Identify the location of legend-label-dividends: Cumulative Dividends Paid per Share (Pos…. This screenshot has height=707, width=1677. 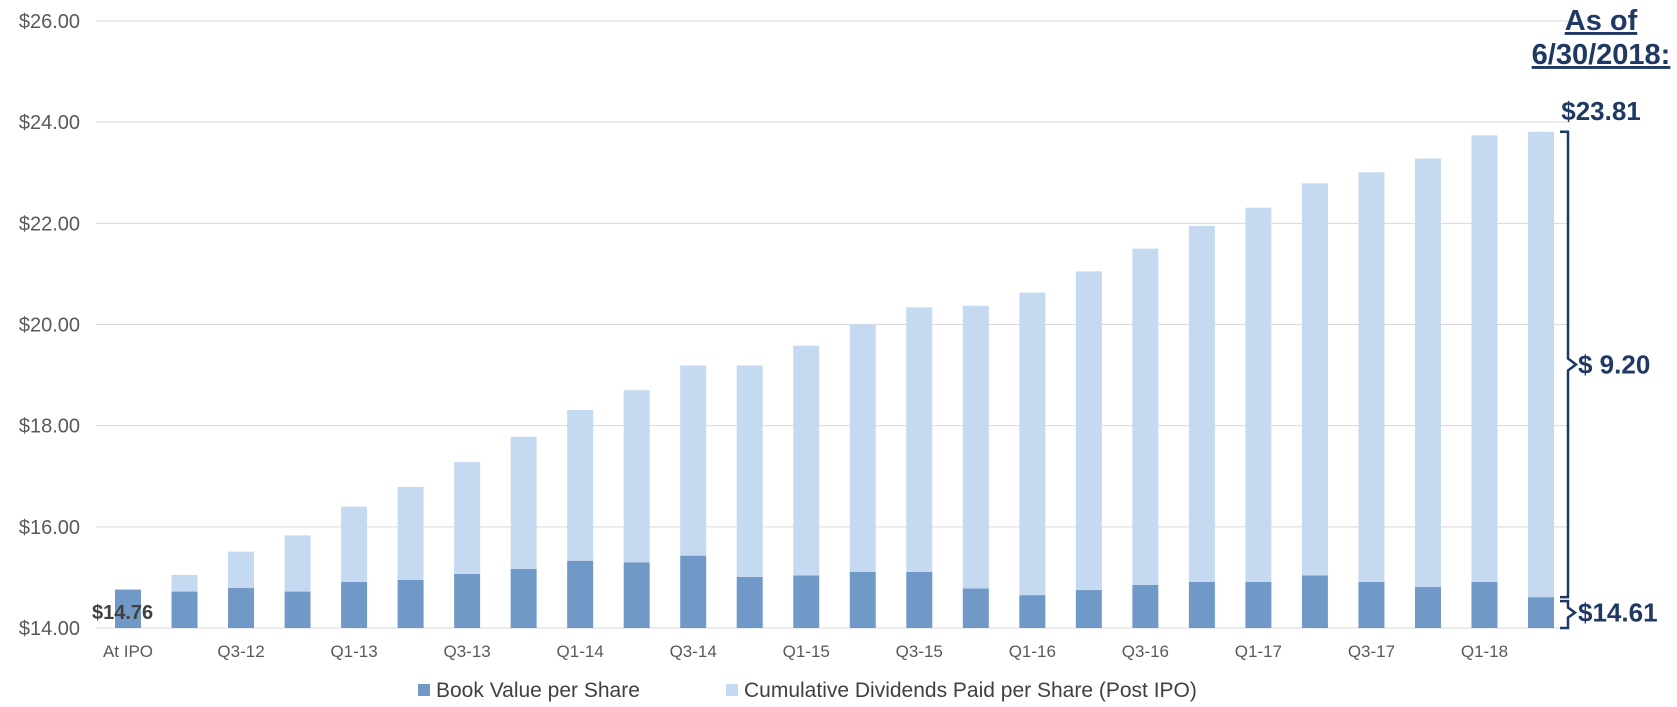
(970, 690).